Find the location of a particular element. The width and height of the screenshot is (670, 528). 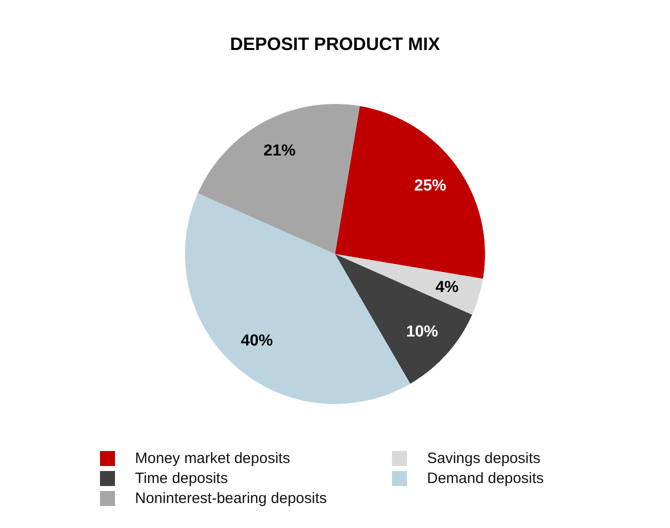

legend-label: Demand deposits is located at coordinates (485, 478).